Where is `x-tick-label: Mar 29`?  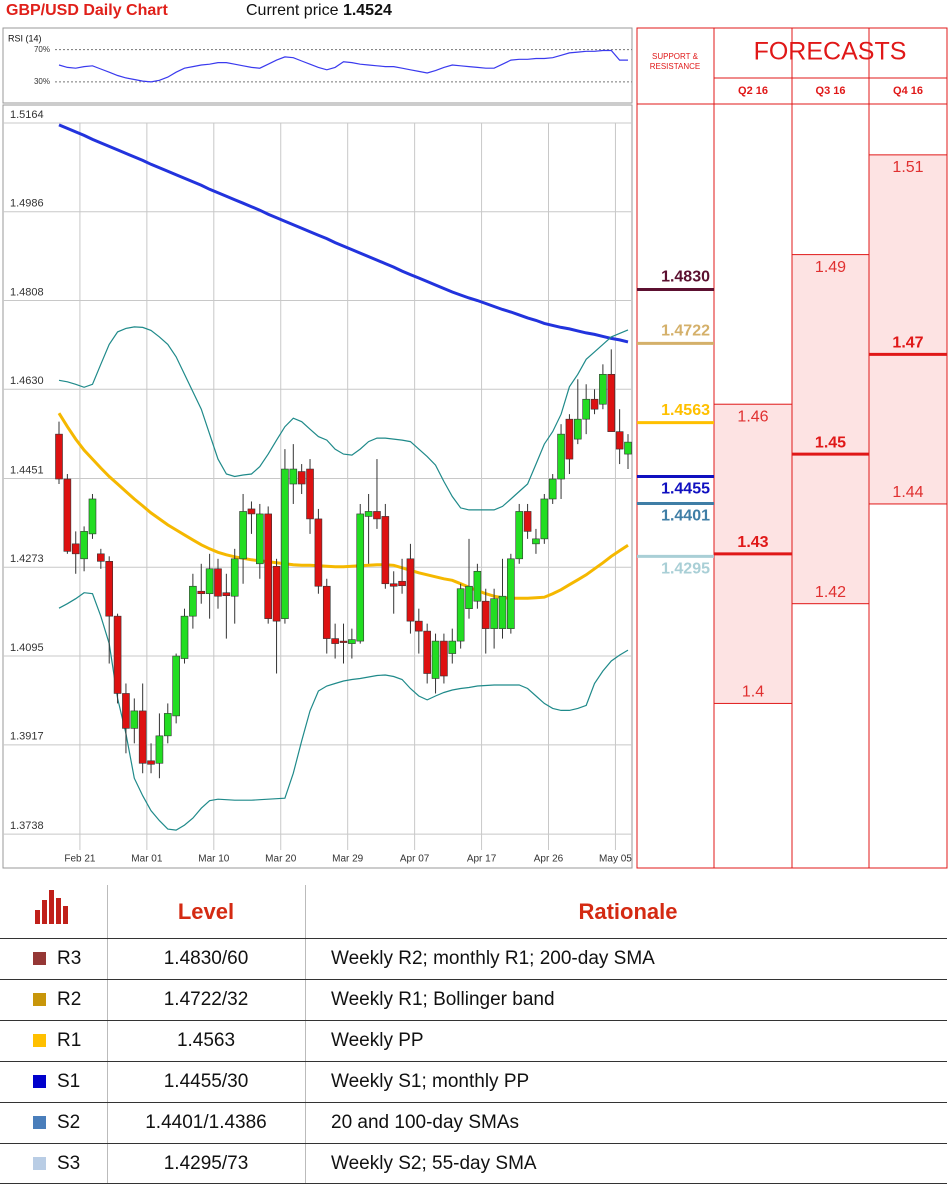 x-tick-label: Mar 29 is located at coordinates (348, 859).